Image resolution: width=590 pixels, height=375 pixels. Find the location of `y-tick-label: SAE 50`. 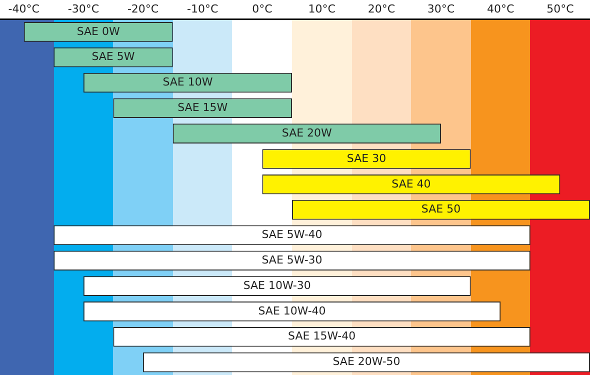

y-tick-label: SAE 50 is located at coordinates (441, 209).